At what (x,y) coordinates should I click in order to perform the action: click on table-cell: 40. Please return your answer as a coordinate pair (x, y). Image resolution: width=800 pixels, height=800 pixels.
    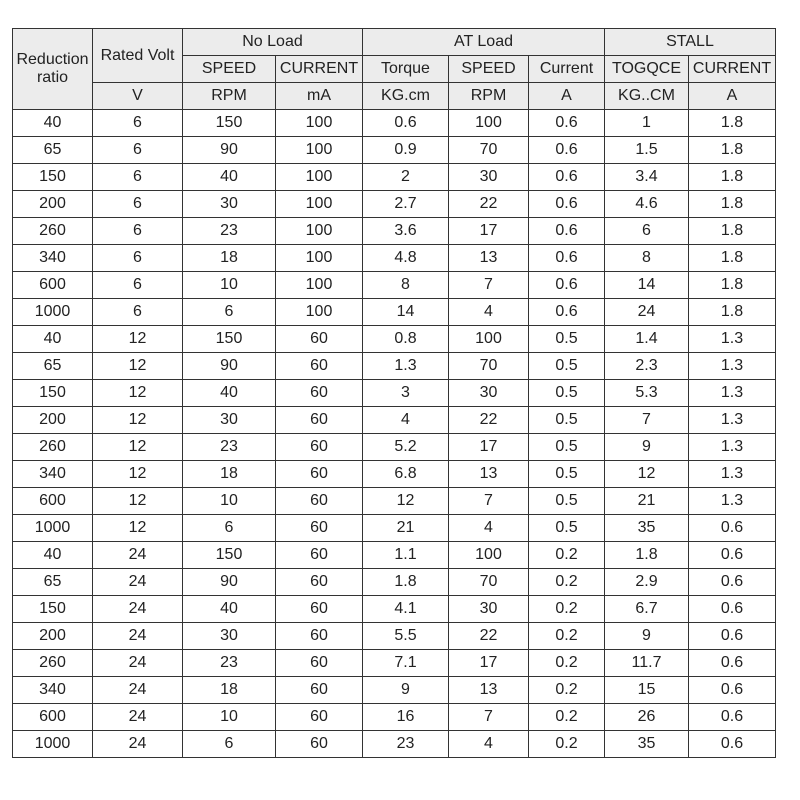
    Looking at the image, I should click on (52, 555).